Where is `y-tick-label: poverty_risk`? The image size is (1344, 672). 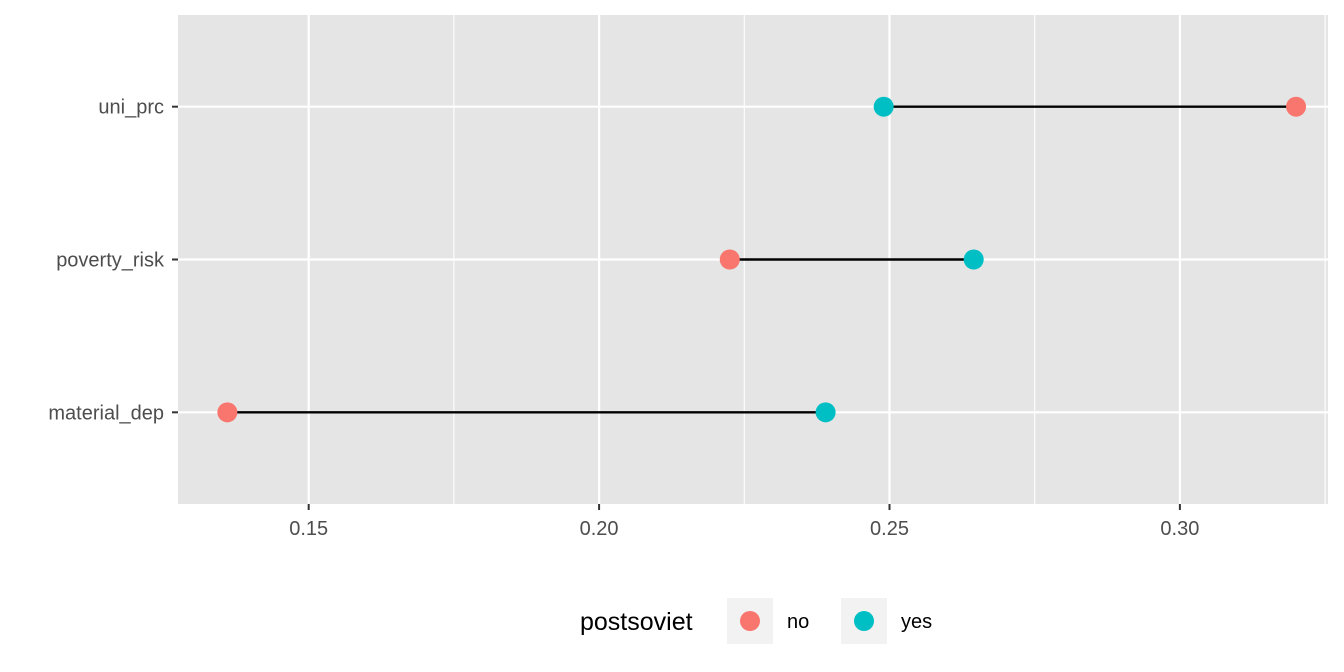
y-tick-label: poverty_risk is located at coordinates (110, 261).